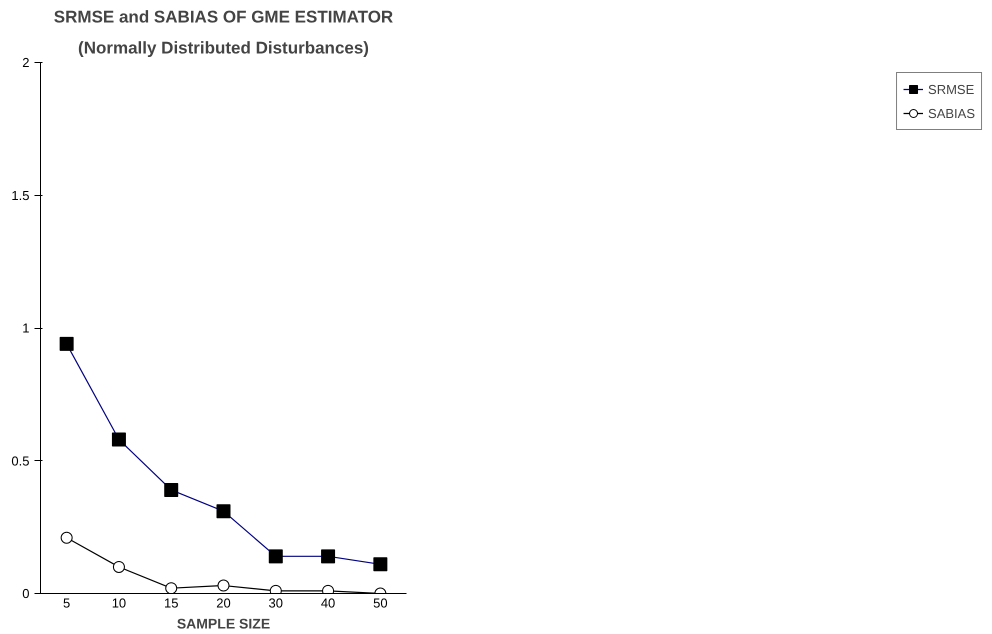 The height and width of the screenshot is (634, 992). Describe the element at coordinates (380, 603) in the screenshot. I see `x-tick-label: 50` at that location.